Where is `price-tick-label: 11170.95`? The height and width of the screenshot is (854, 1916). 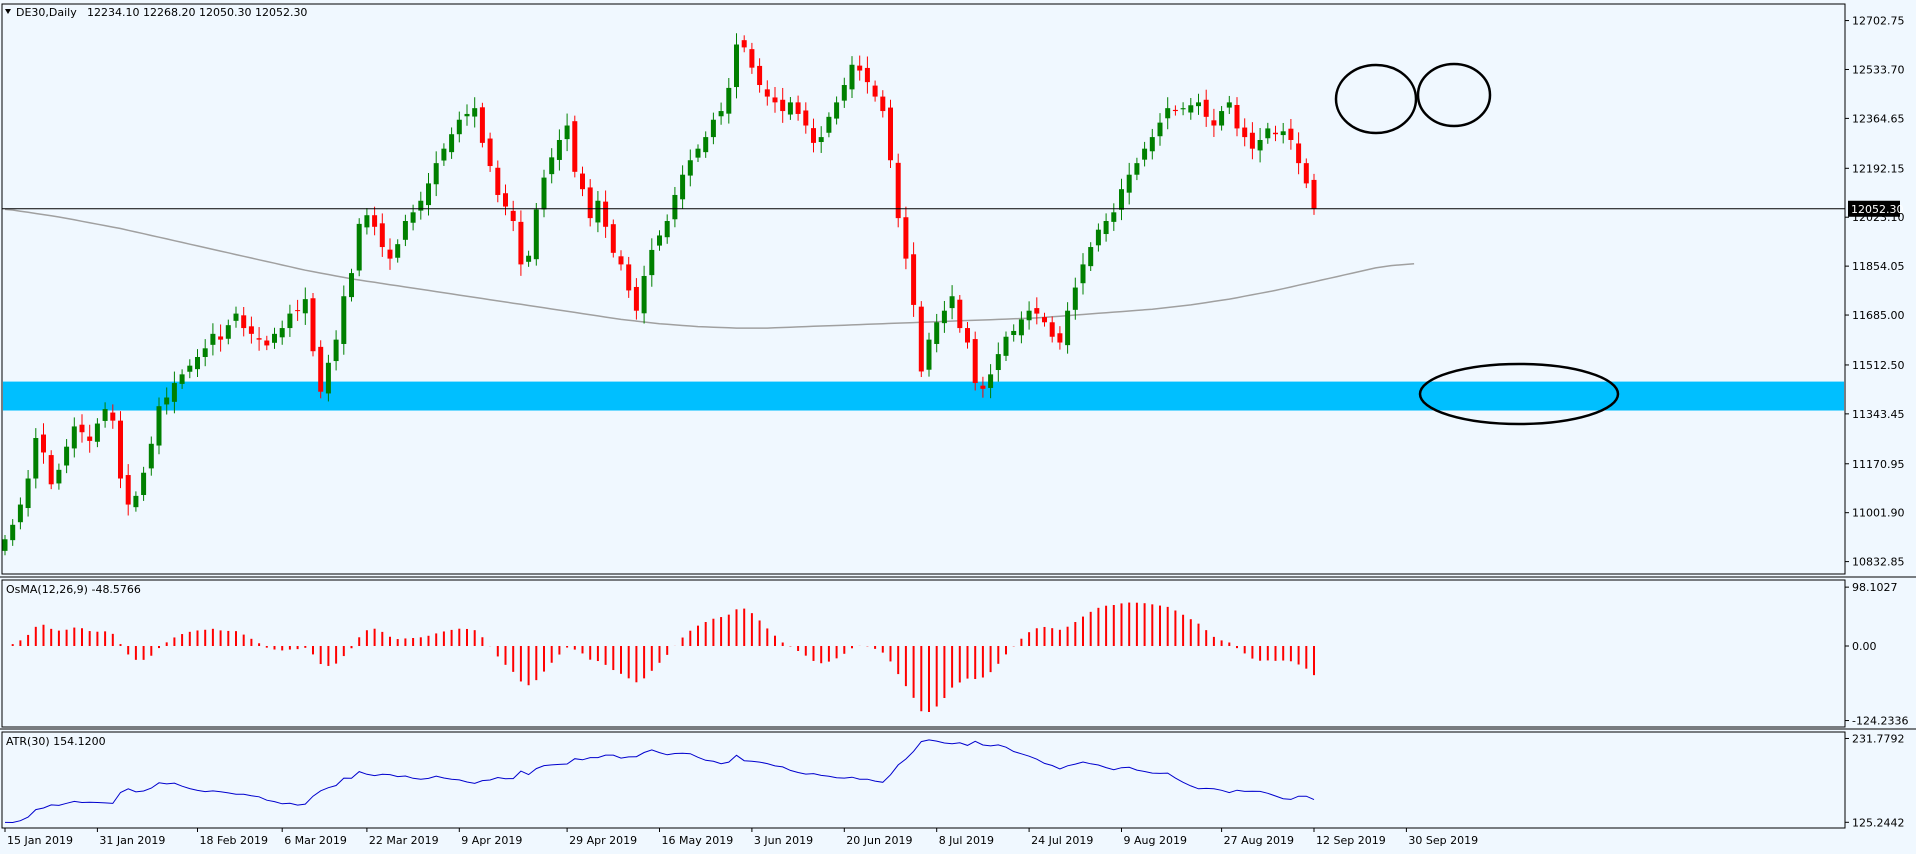 price-tick-label: 11170.95 is located at coordinates (1878, 464).